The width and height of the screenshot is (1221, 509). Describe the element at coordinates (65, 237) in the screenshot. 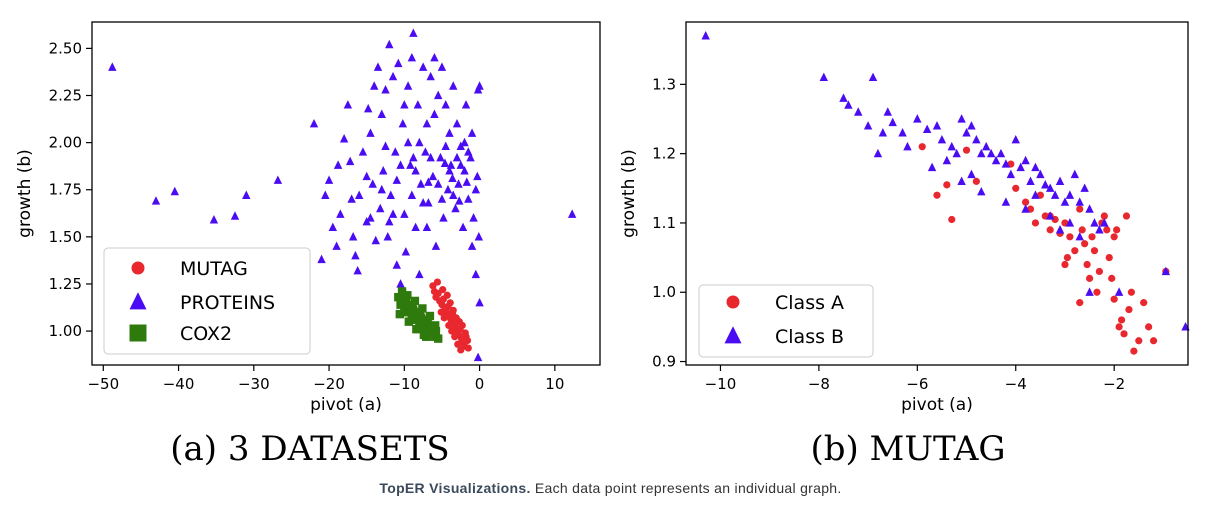

I see `y-tick-label: 1.50` at that location.